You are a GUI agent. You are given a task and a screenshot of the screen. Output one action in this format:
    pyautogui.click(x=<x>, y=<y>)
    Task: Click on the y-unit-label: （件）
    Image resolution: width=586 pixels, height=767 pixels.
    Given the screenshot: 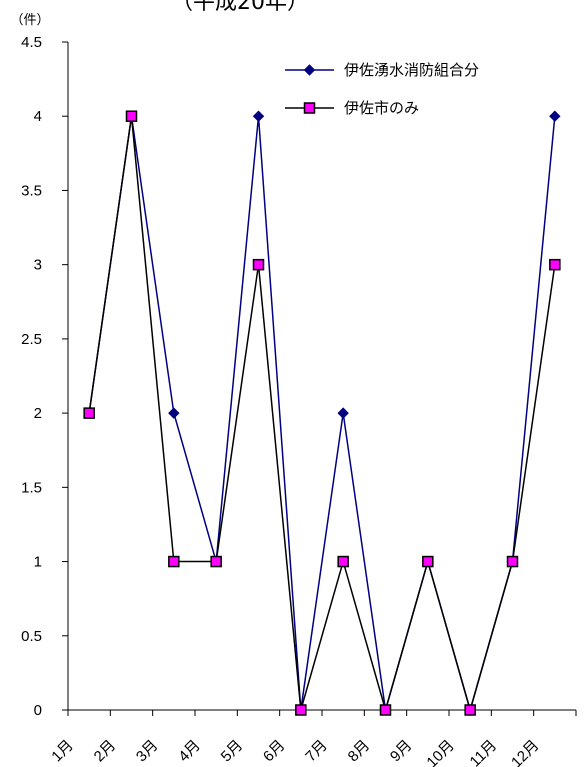 What is the action you would take?
    pyautogui.click(x=29, y=20)
    